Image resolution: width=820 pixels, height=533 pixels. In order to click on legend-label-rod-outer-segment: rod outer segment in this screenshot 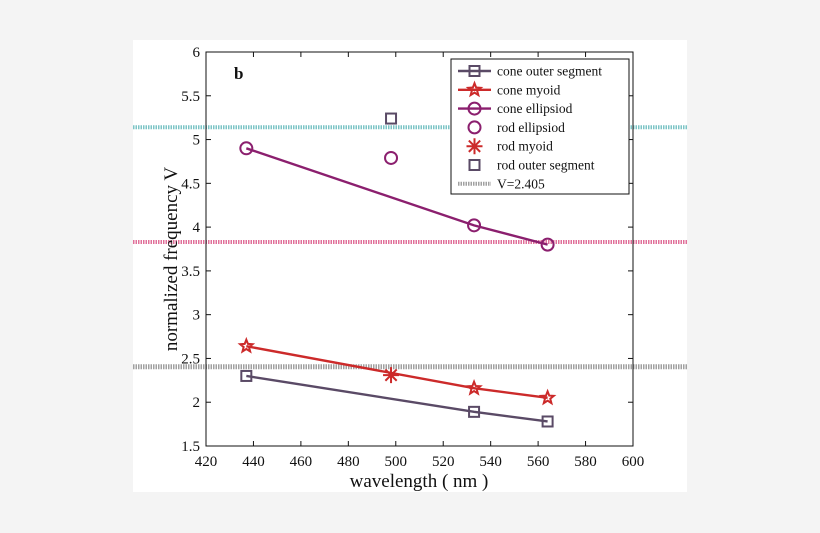, I will do `click(546, 165)`.